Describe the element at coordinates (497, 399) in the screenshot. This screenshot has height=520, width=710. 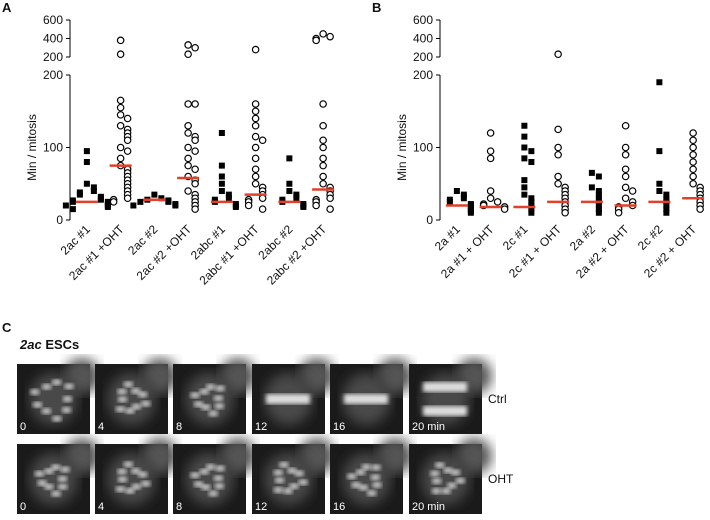
I see `row-label: Ctrl` at that location.